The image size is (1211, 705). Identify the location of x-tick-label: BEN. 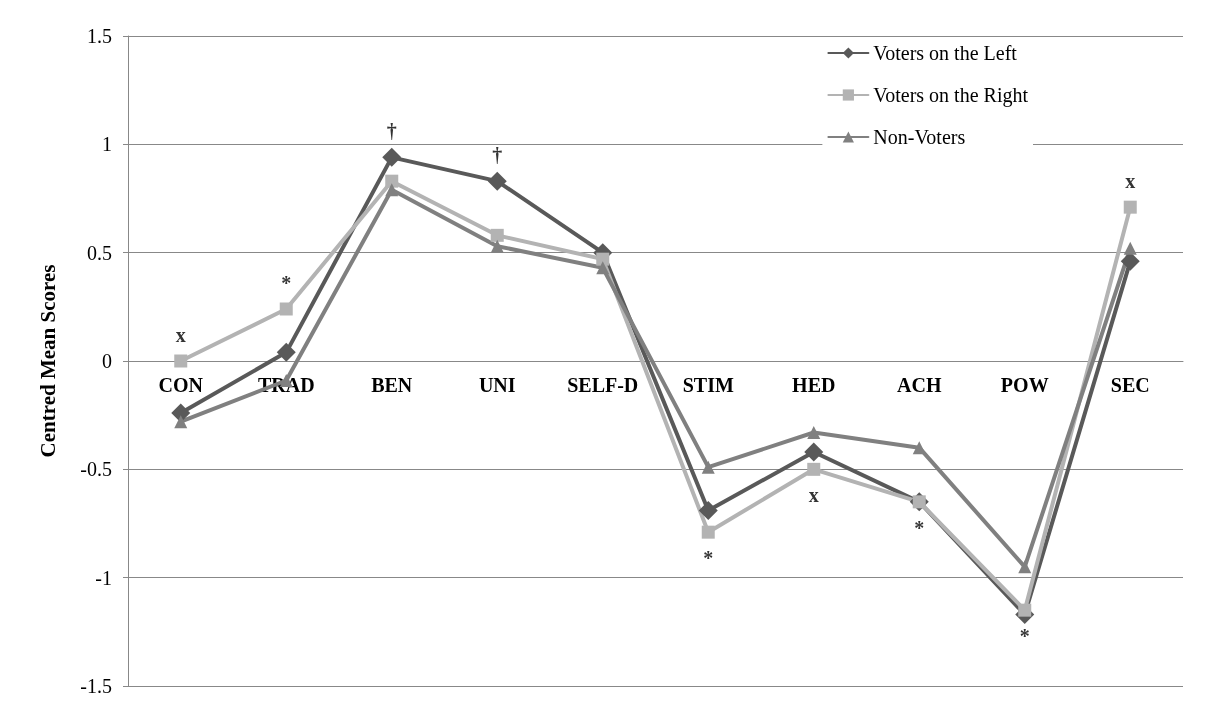
(392, 385).